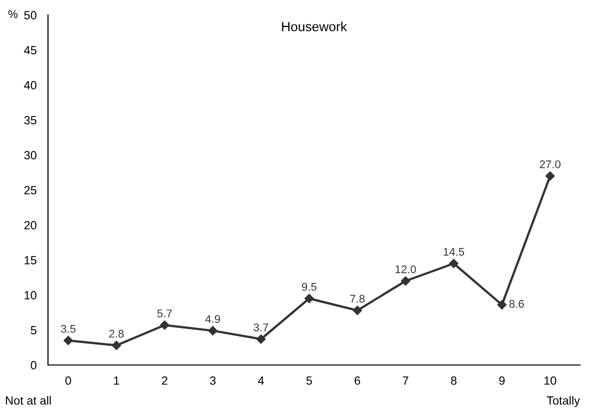  Describe the element at coordinates (405, 380) in the screenshot. I see `x-tick-label: 7` at that location.